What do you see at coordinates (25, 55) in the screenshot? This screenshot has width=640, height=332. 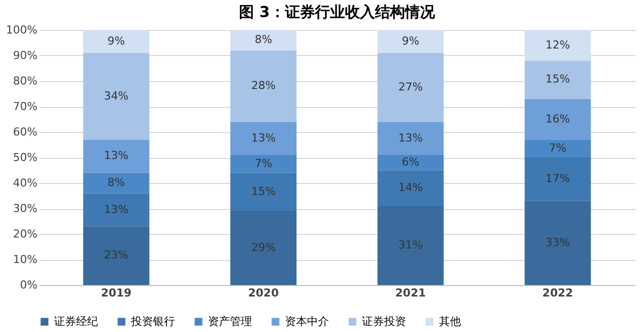 I see `y-tick-label: 90%` at bounding box center [25, 55].